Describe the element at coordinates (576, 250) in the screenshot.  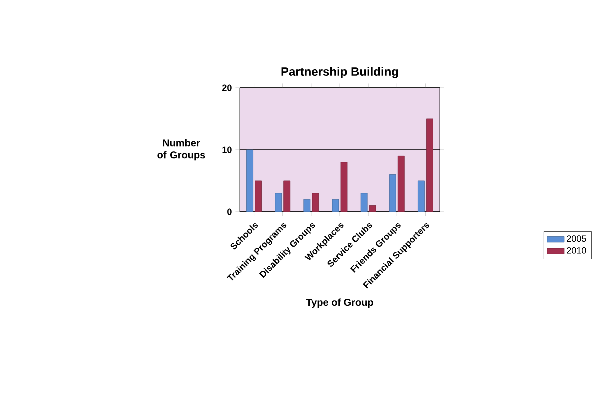
I see `legend-label: 2010` at that location.